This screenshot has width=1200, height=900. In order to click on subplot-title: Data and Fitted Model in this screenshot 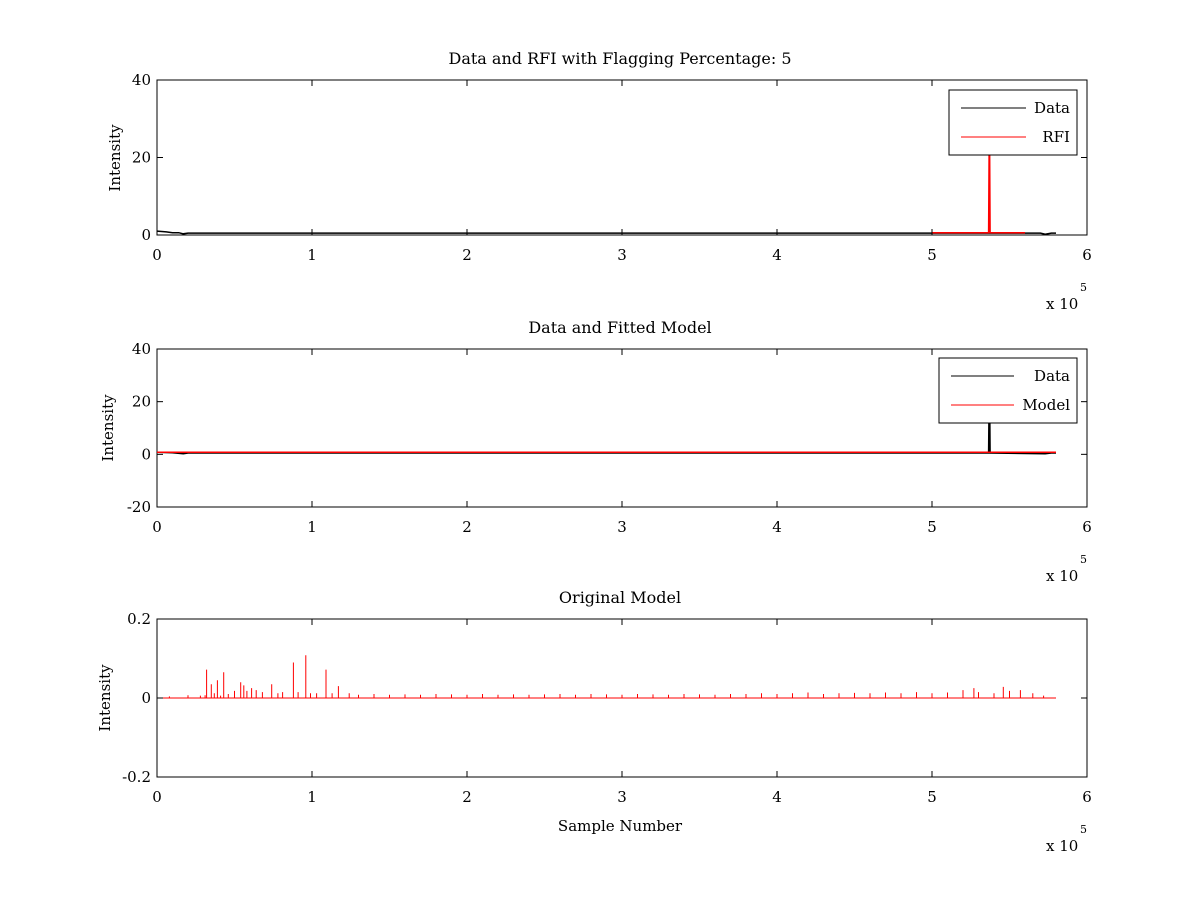, I will do `click(619, 327)`.